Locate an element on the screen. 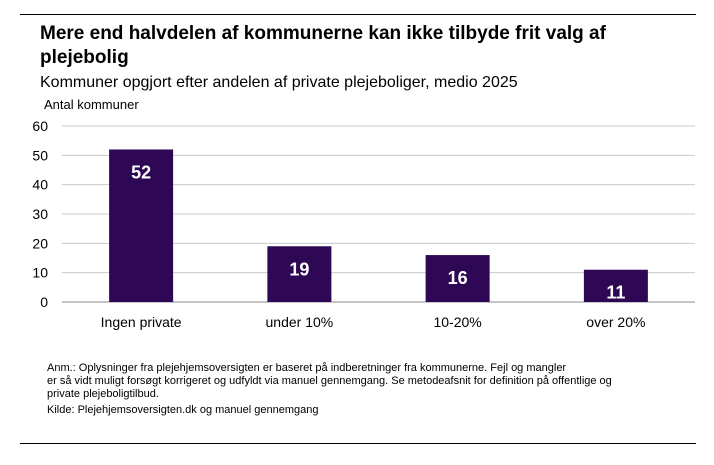  note-line-3: private plejeboligtilbud. is located at coordinates (103, 394).